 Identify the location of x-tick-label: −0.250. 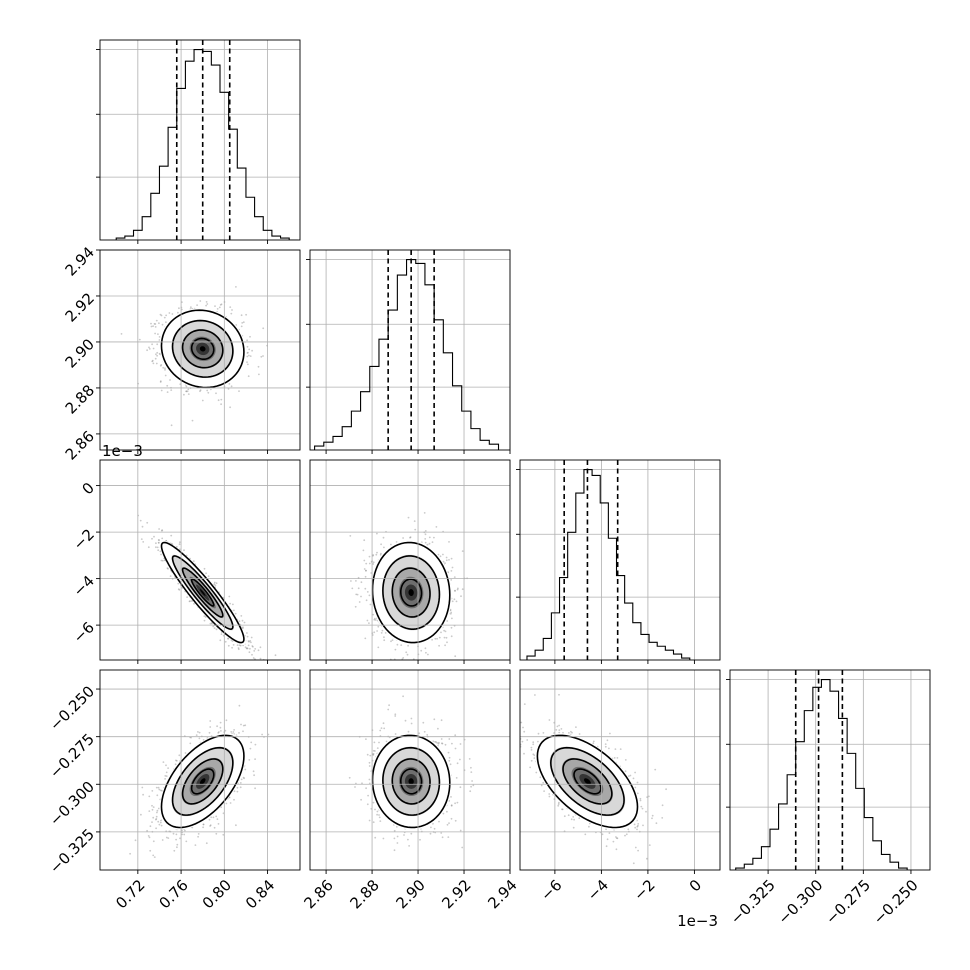
(896, 902).